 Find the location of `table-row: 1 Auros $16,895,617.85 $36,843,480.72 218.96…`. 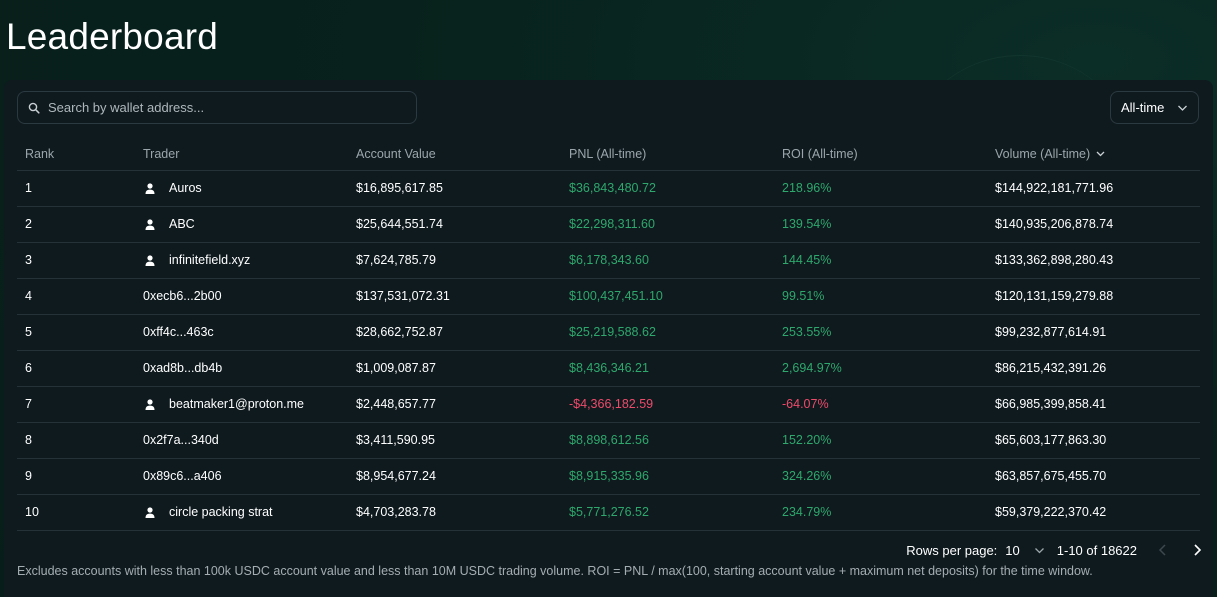

table-row: 1 Auros $16,895,617.85 $36,843,480.72 218.96… is located at coordinates (608, 188).